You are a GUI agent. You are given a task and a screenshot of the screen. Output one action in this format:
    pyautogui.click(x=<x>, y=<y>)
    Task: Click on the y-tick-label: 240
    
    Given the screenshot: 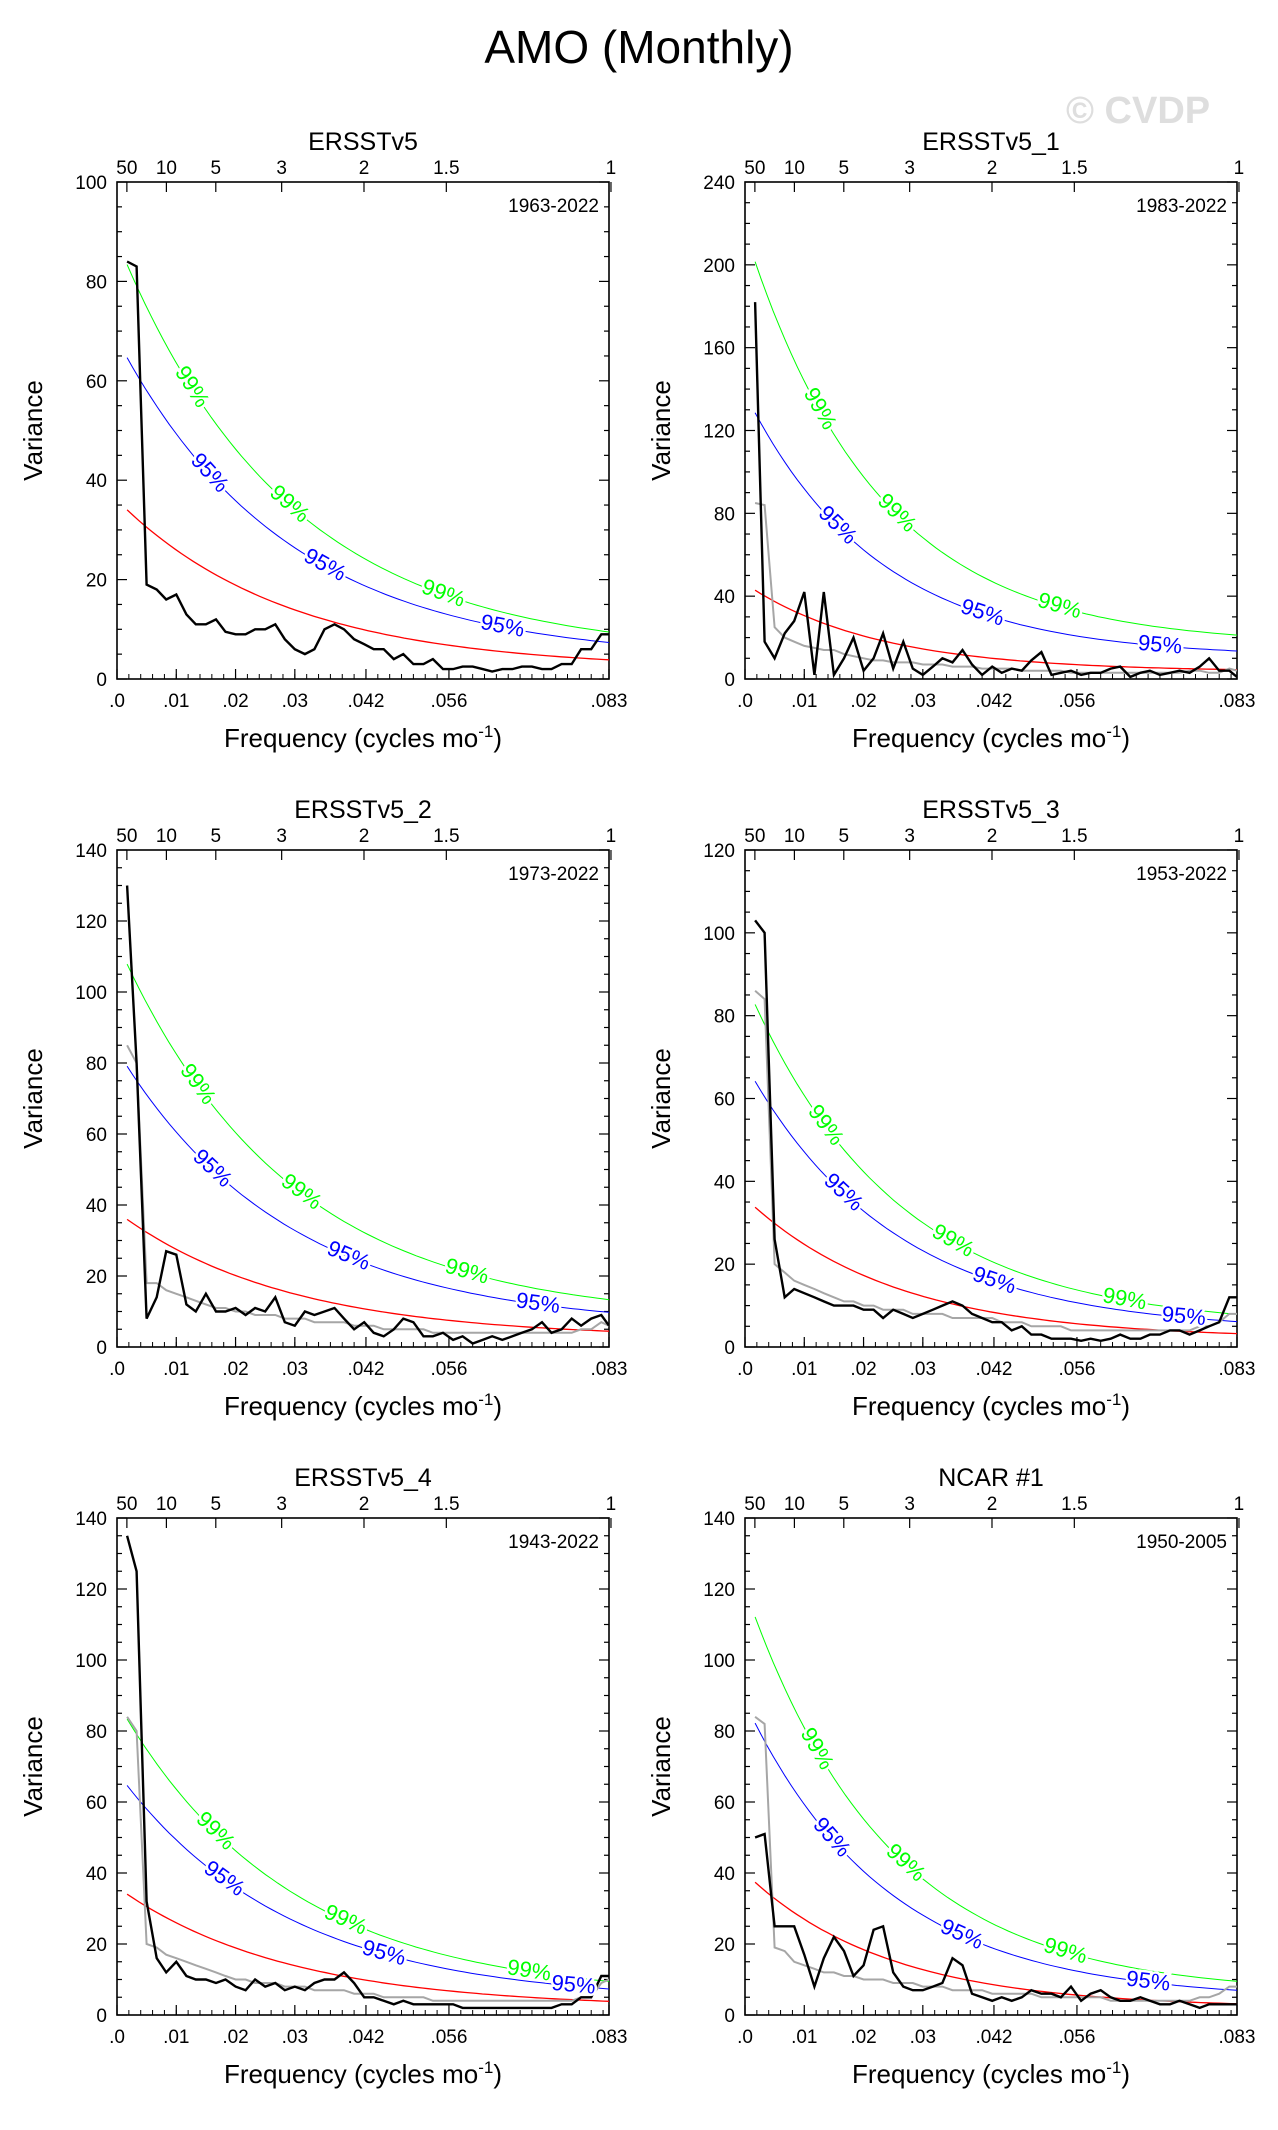 What is the action you would take?
    pyautogui.click(x=719, y=183)
    